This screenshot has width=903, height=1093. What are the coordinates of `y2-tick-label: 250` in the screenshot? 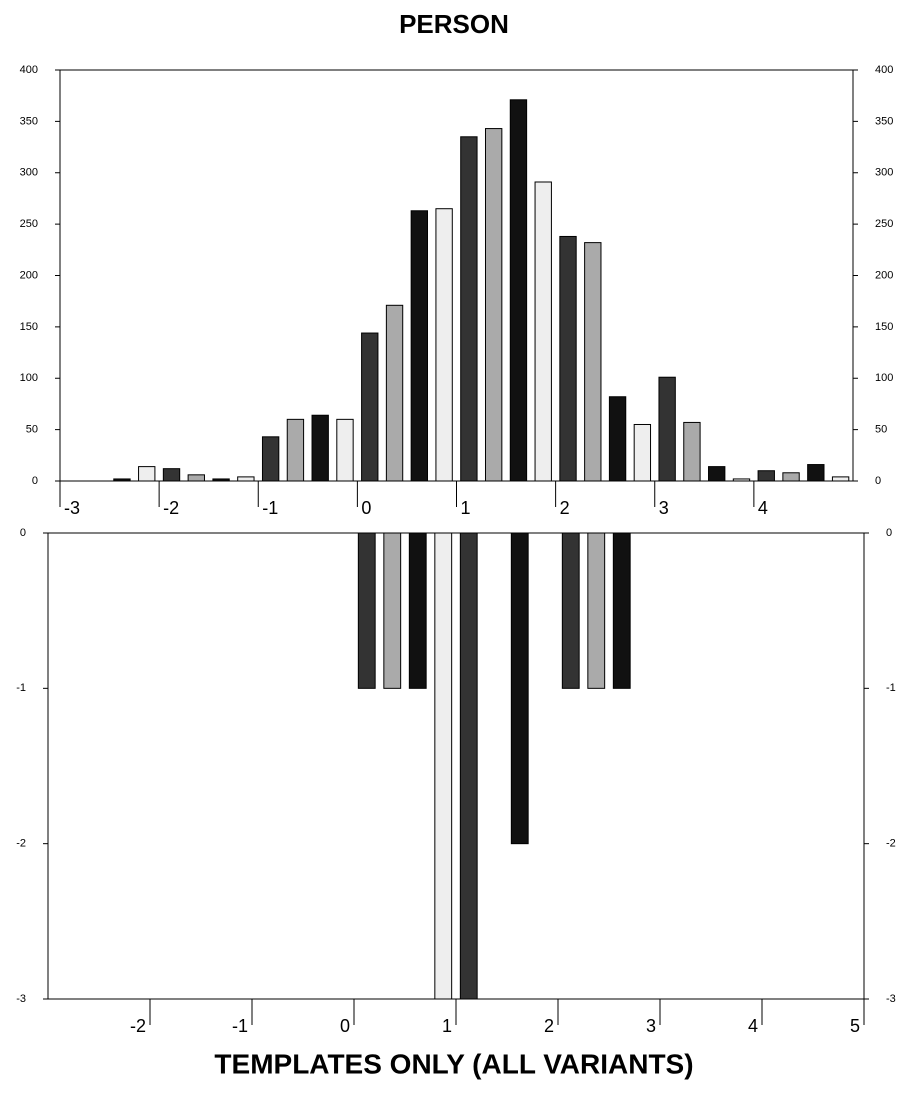 It's located at (884, 224).